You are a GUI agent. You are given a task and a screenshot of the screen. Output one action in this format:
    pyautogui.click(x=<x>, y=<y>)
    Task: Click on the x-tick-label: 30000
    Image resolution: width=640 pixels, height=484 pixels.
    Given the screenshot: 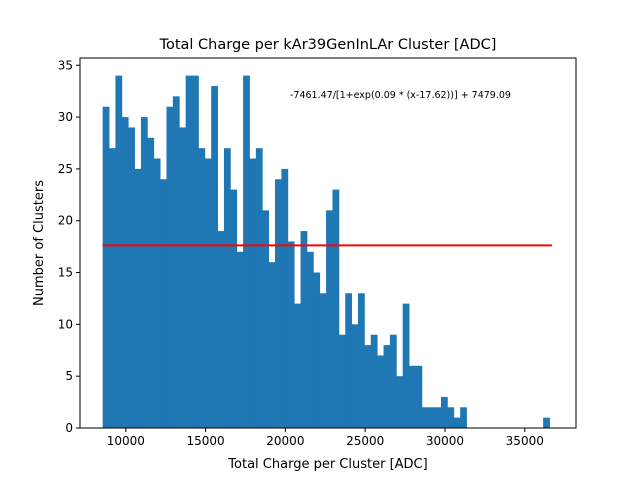 What is the action you would take?
    pyautogui.click(x=445, y=441)
    